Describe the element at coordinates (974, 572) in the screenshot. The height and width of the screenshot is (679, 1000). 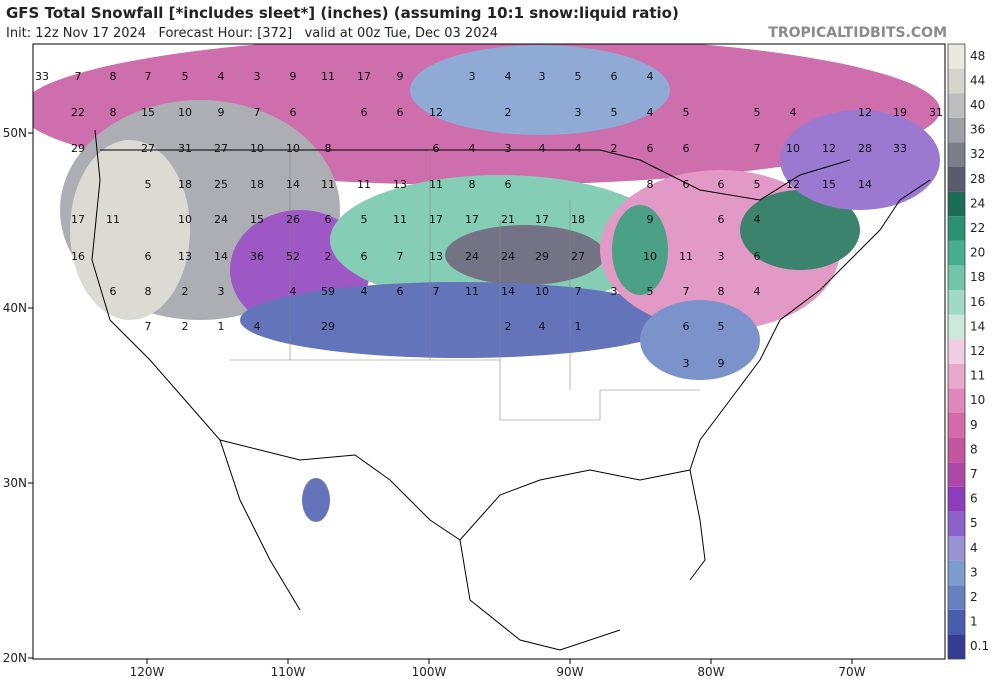
I see `colorbar-label: 3` at that location.